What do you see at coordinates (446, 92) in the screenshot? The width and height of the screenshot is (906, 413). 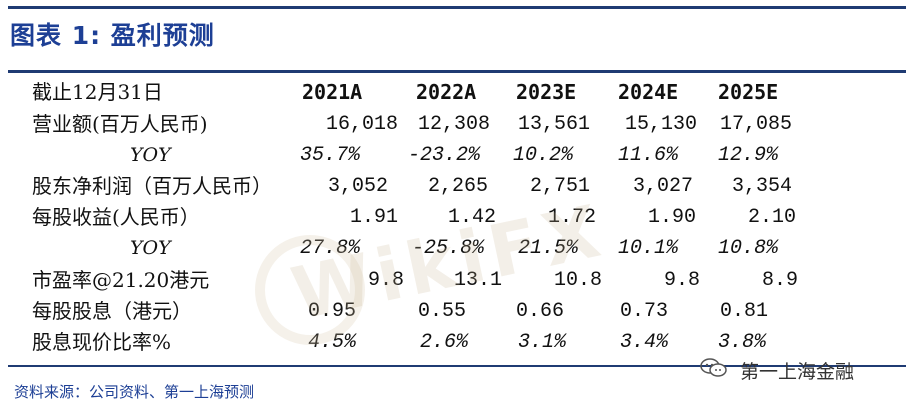 I see `header-year: 2022A` at bounding box center [446, 92].